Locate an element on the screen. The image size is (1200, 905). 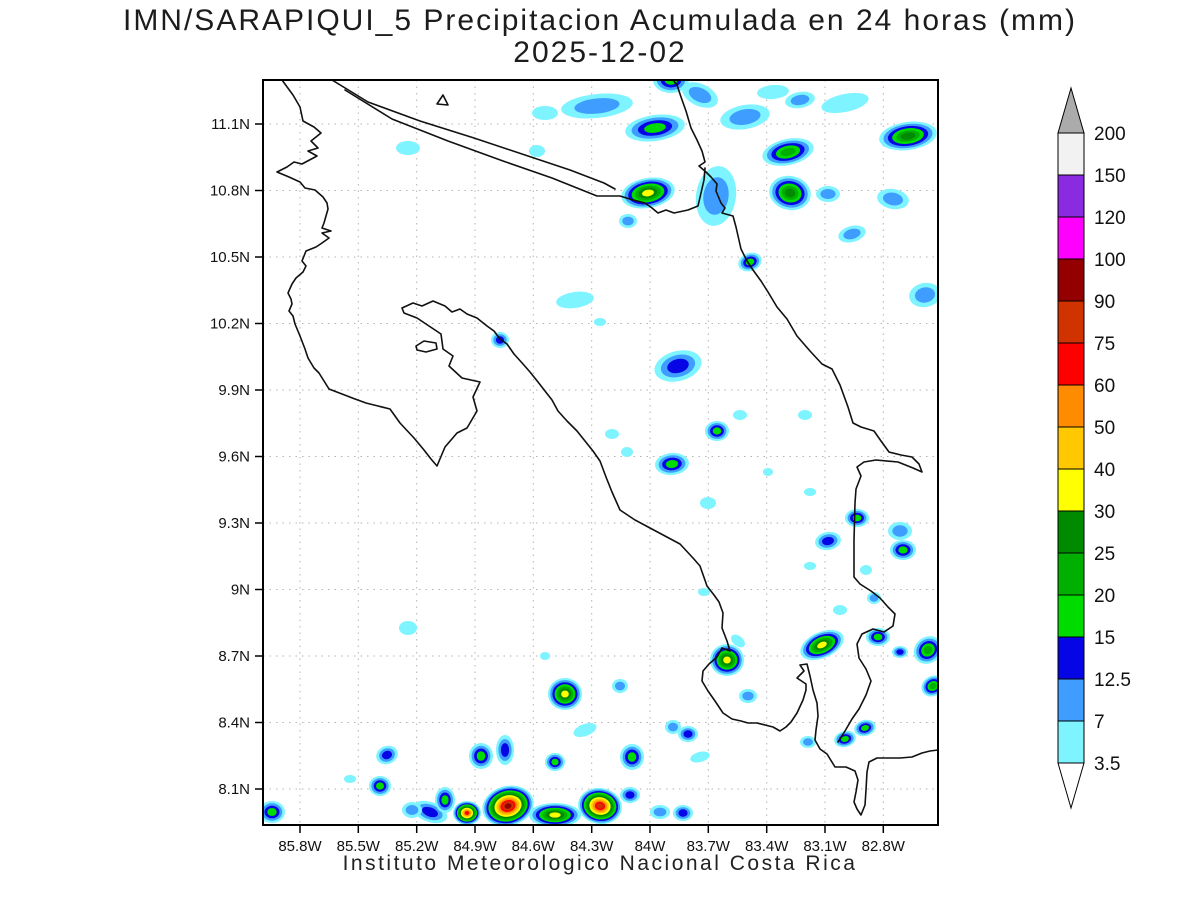
colorbar-level-label: 150 is located at coordinates (1110, 176).